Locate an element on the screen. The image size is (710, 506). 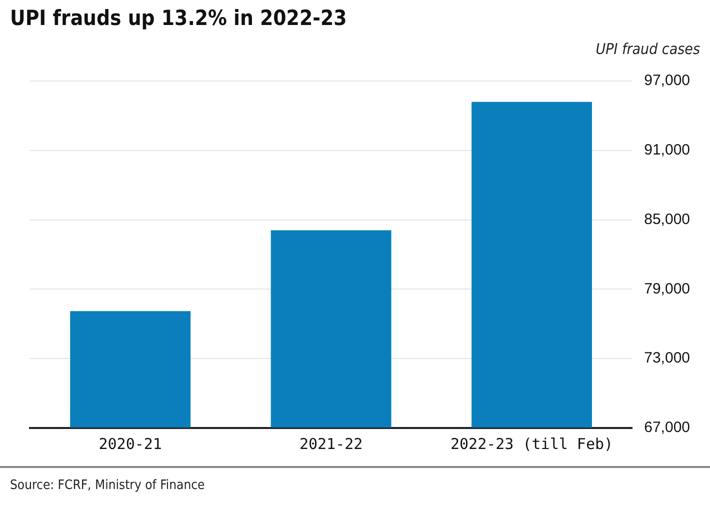
chart-title: UPI frauds up 13.2% in 2022-23 is located at coordinates (178, 18).